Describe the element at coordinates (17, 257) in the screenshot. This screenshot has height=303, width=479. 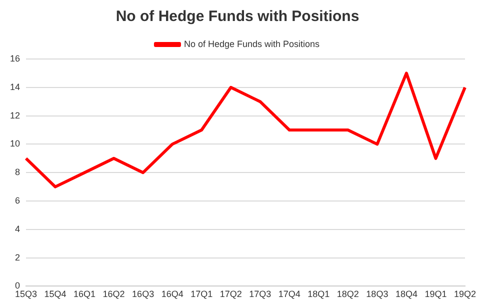
I see `y-tick-label: 2` at that location.